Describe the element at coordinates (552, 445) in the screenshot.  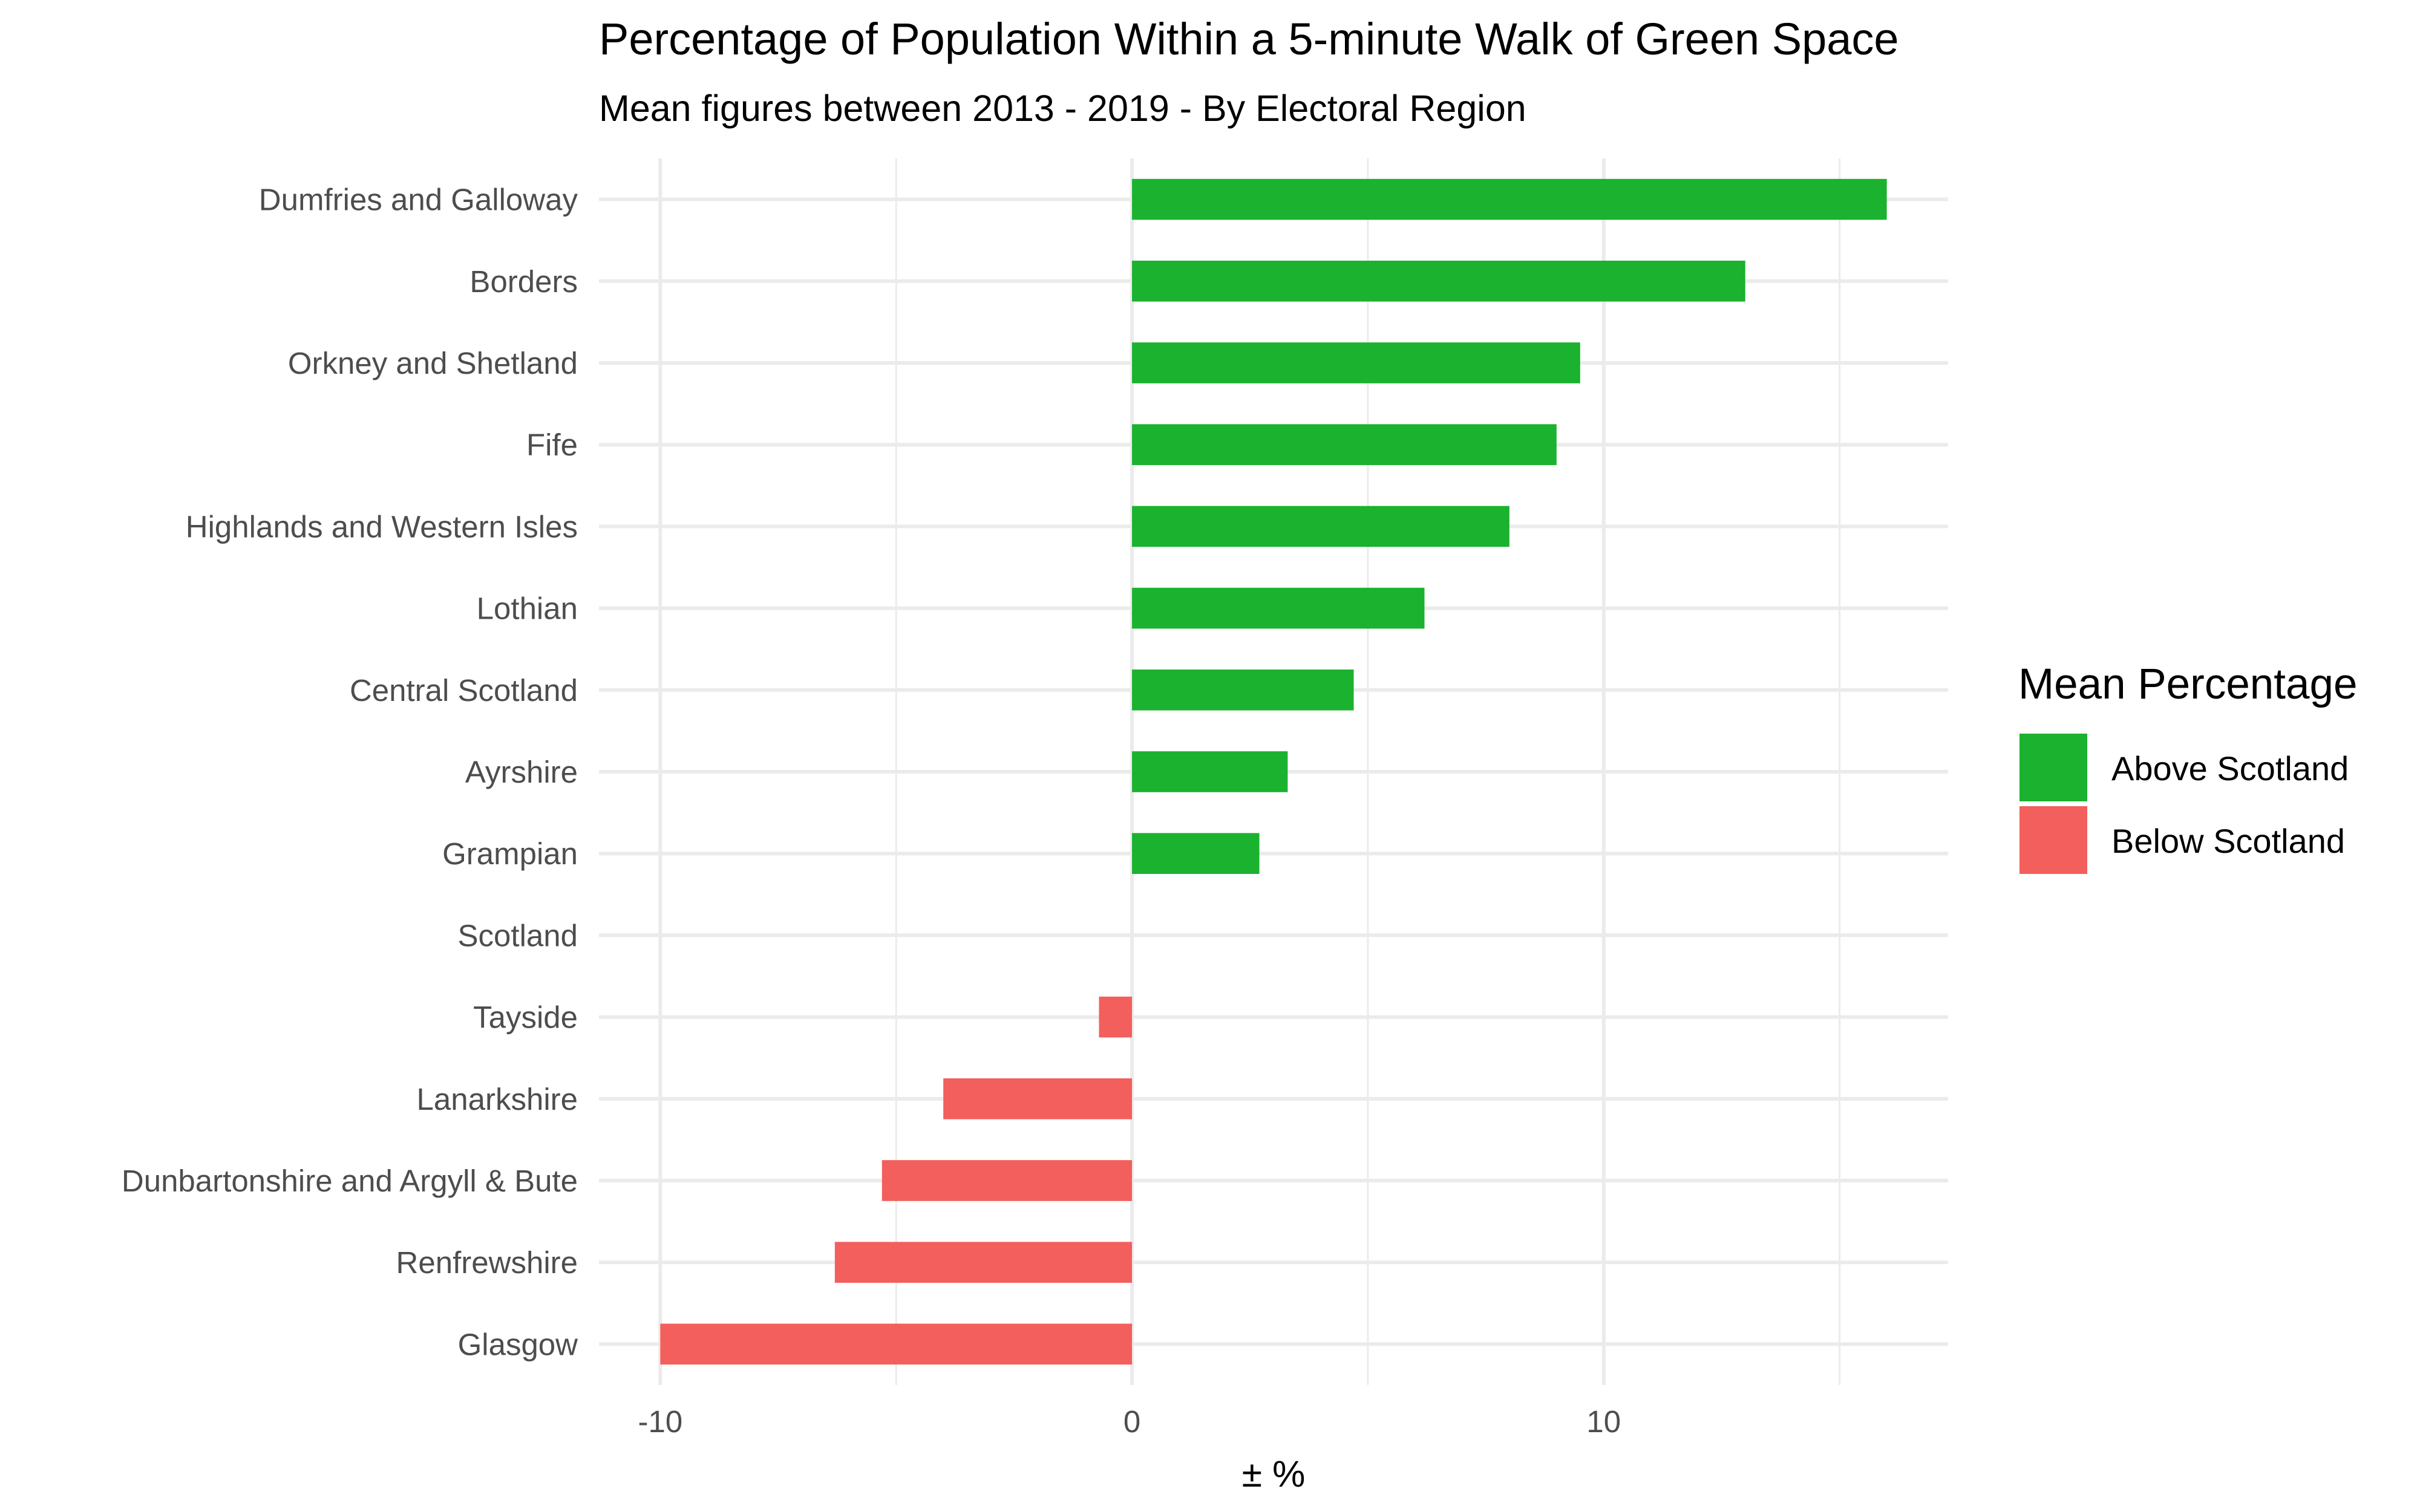
I see `y-tick-label: Fife` at that location.